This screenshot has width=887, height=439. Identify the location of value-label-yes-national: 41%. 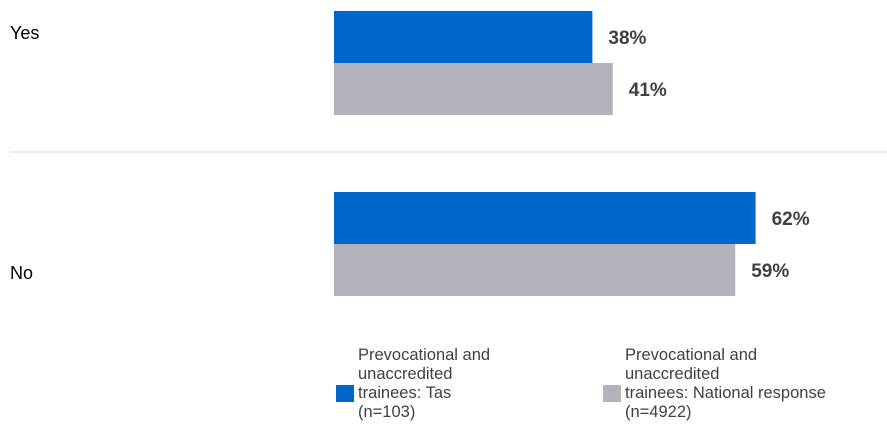
(648, 90).